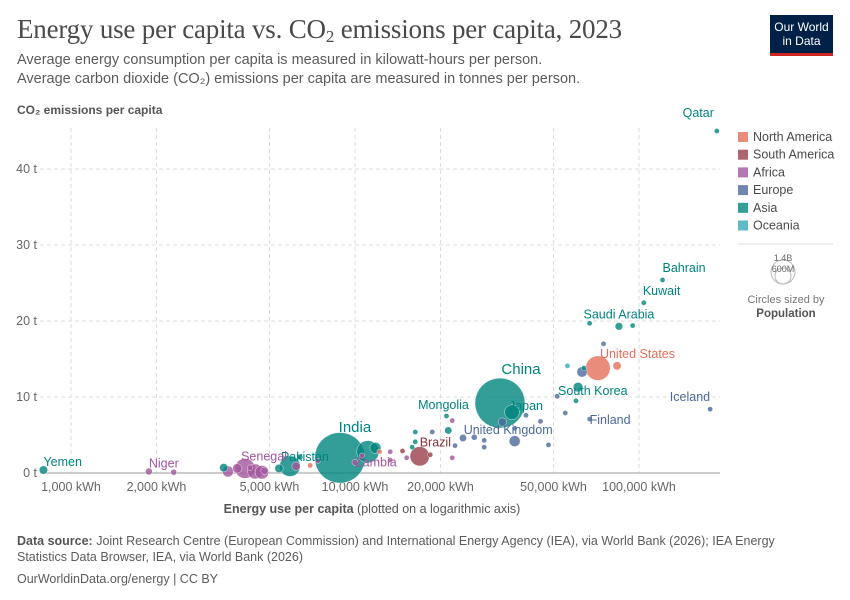 The image size is (850, 600). I want to click on legend-label: Oceania, so click(776, 226).